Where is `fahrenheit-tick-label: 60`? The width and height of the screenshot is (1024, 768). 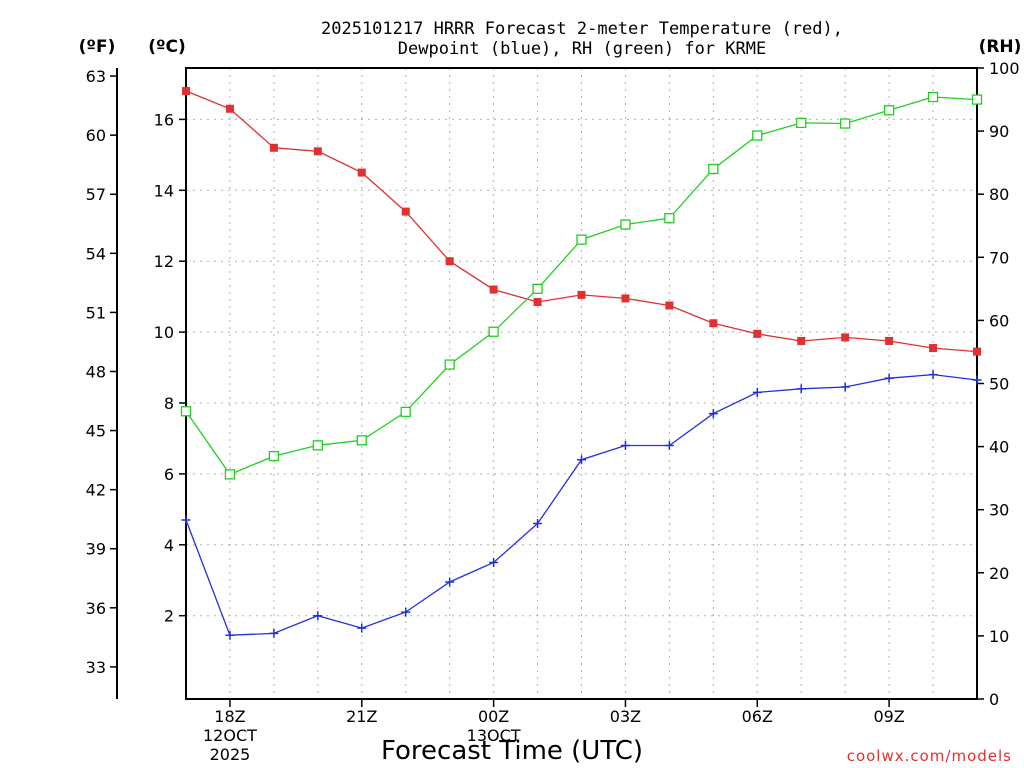 fahrenheit-tick-label: 60 is located at coordinates (96, 135).